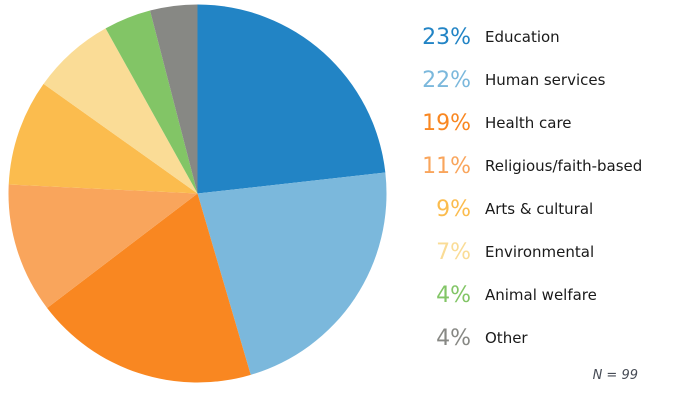 This screenshot has height=408, width=675. I want to click on pie-slice-environmental, so click(120, 111).